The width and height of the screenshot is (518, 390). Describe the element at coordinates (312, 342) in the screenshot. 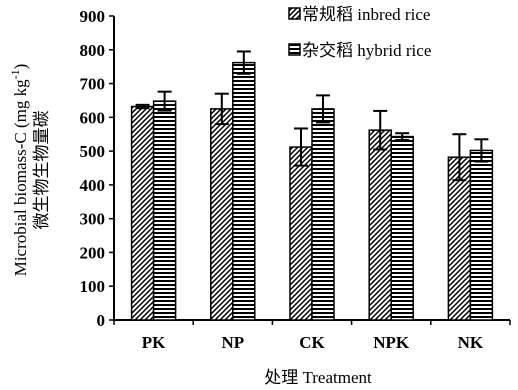

I see `category-label: CK` at that location.